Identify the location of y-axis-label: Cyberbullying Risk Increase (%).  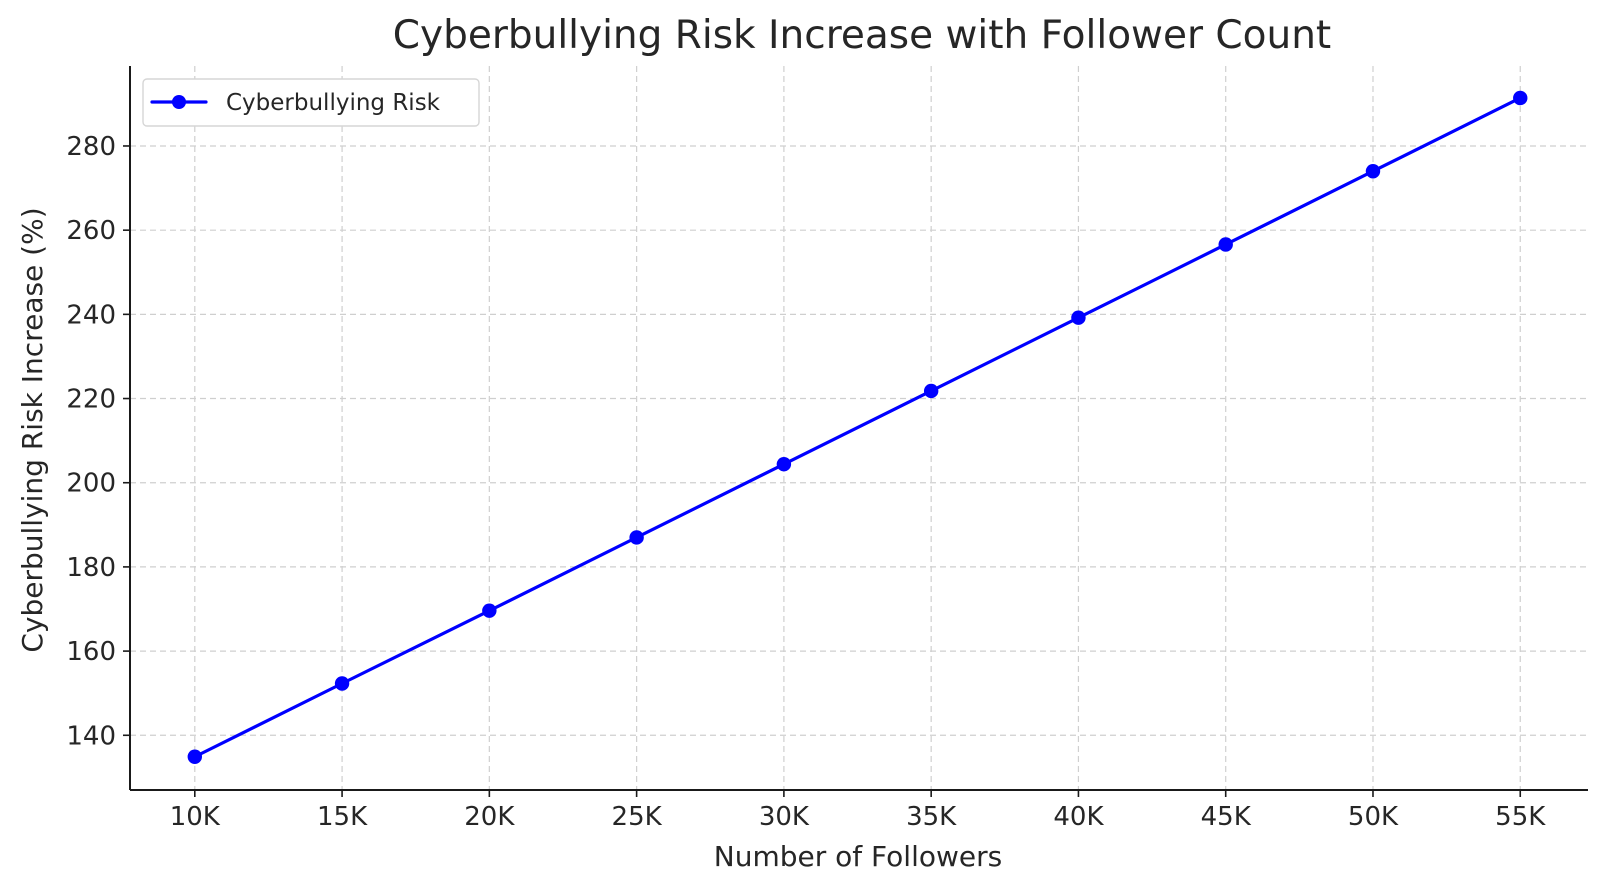
(32, 429).